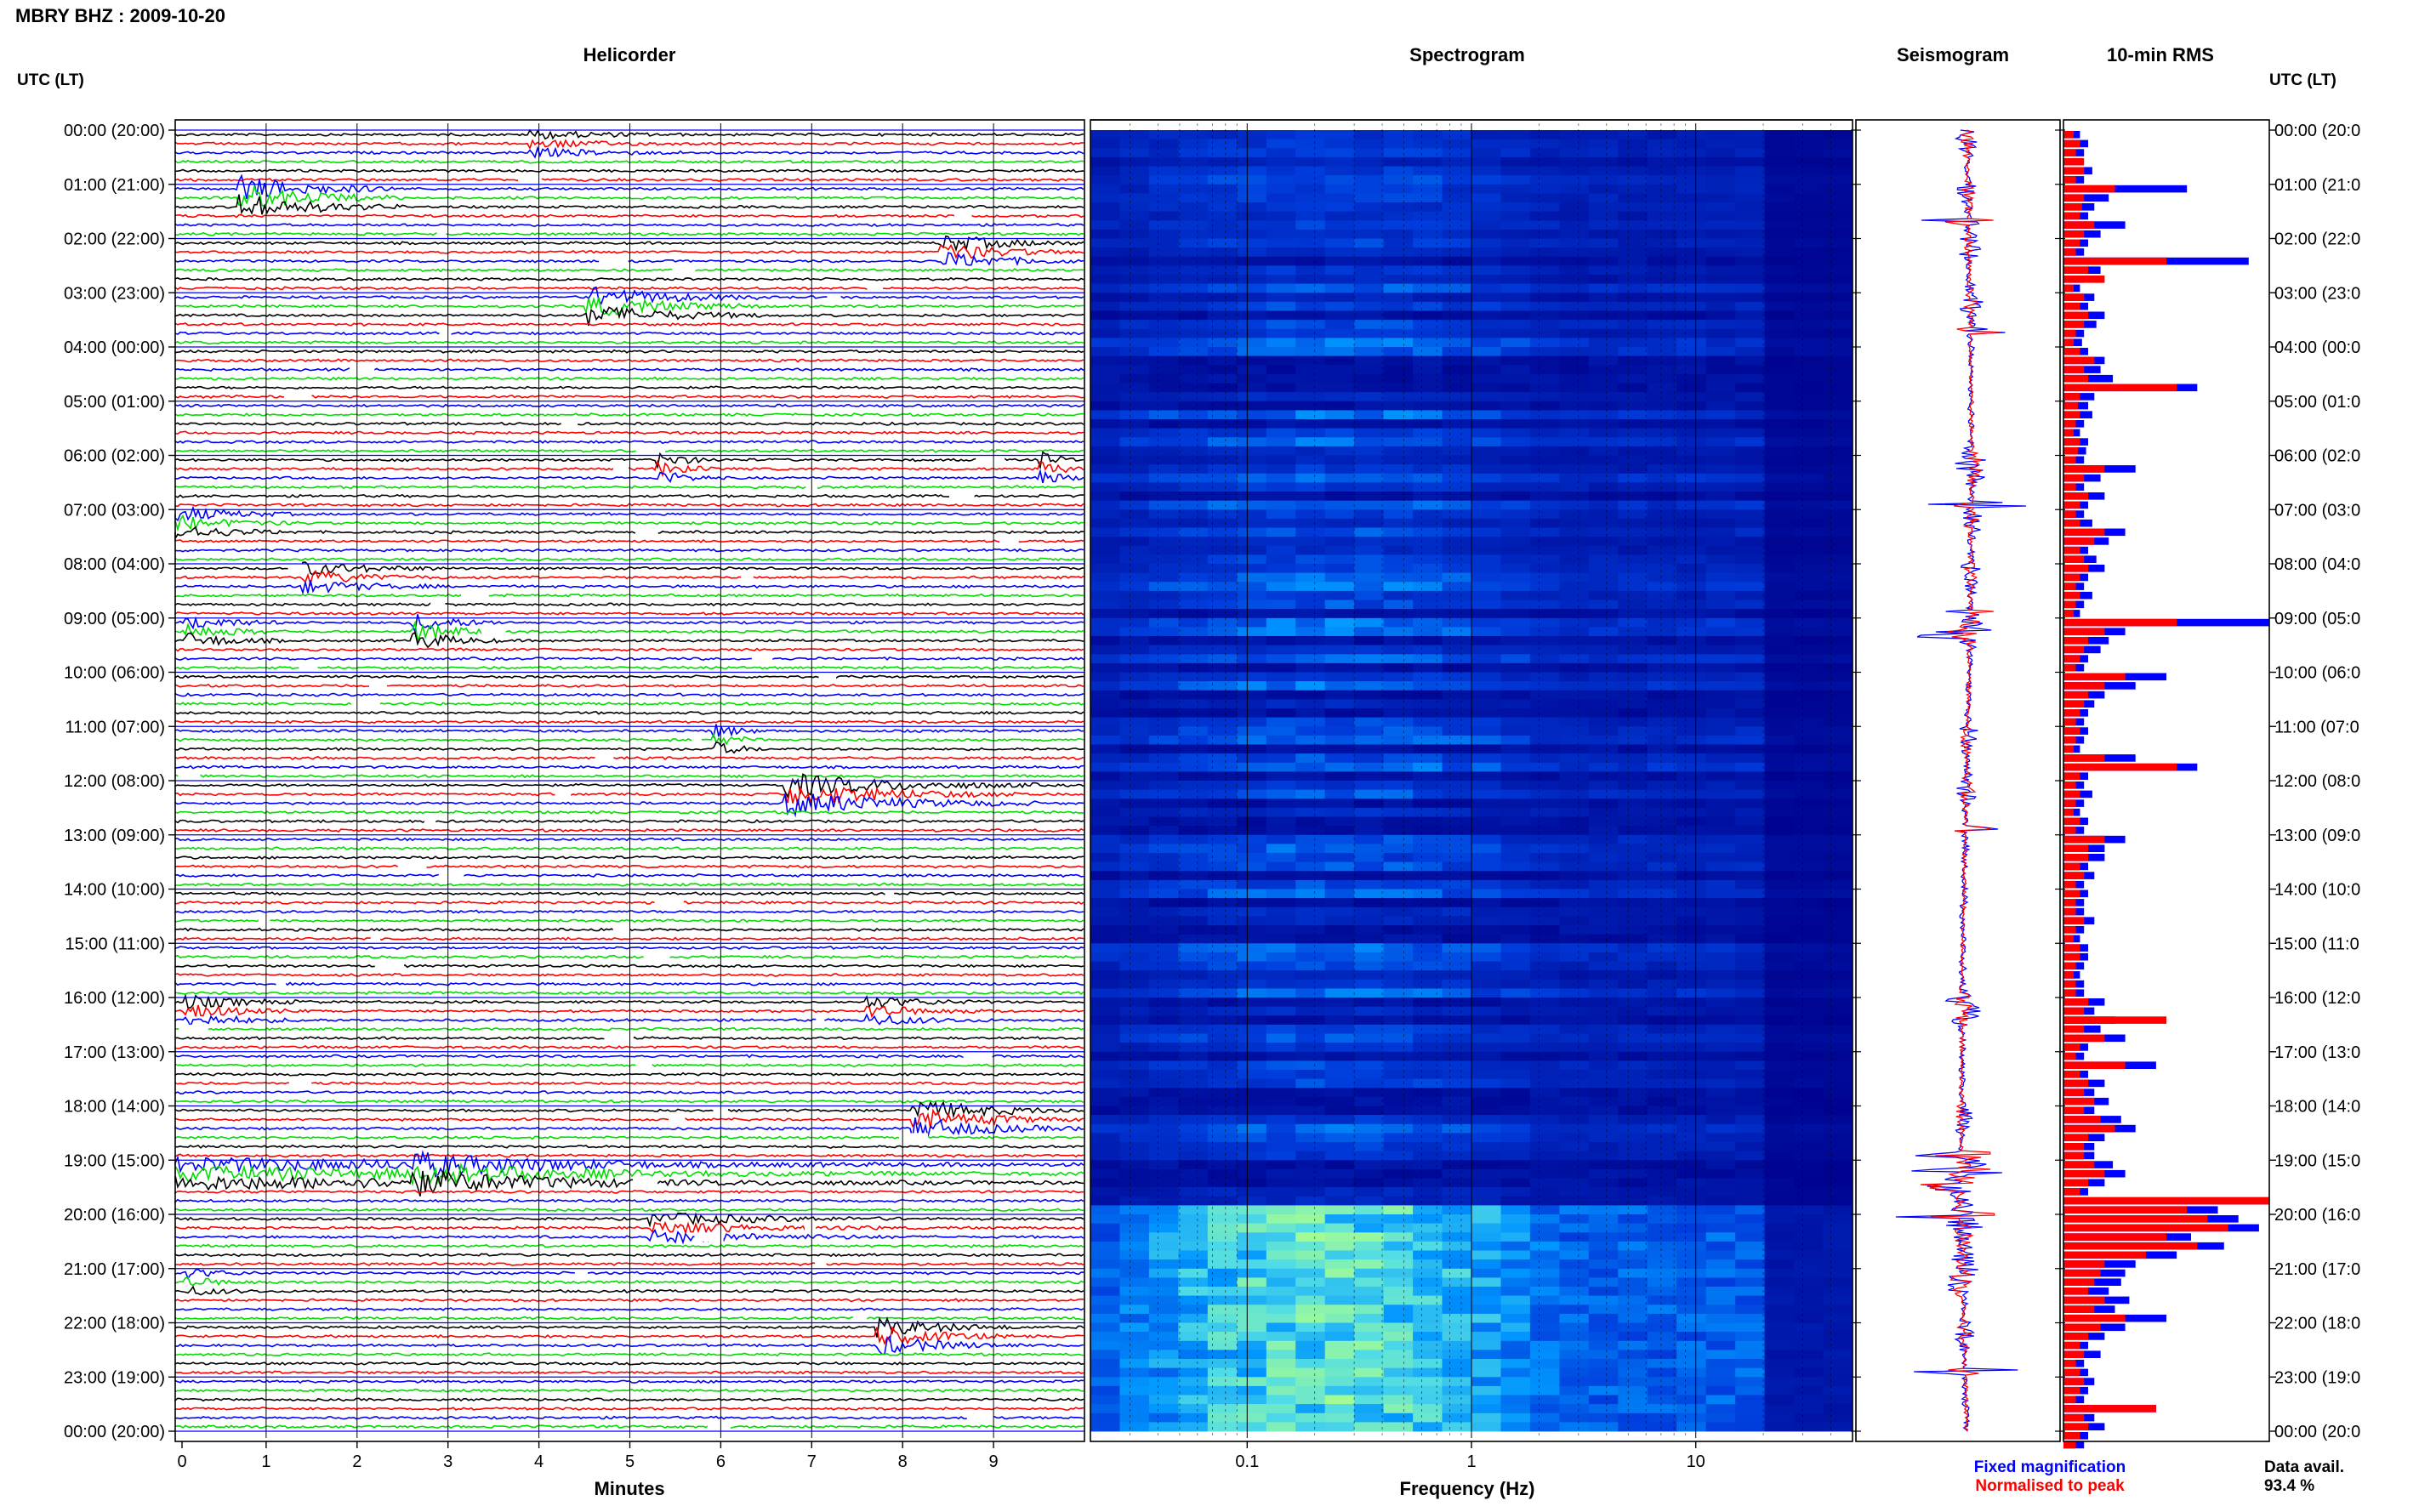 This screenshot has height=1512, width=2419. Describe the element at coordinates (114, 347) in the screenshot. I see `left-hour-label: 04:00 (00:00)` at that location.